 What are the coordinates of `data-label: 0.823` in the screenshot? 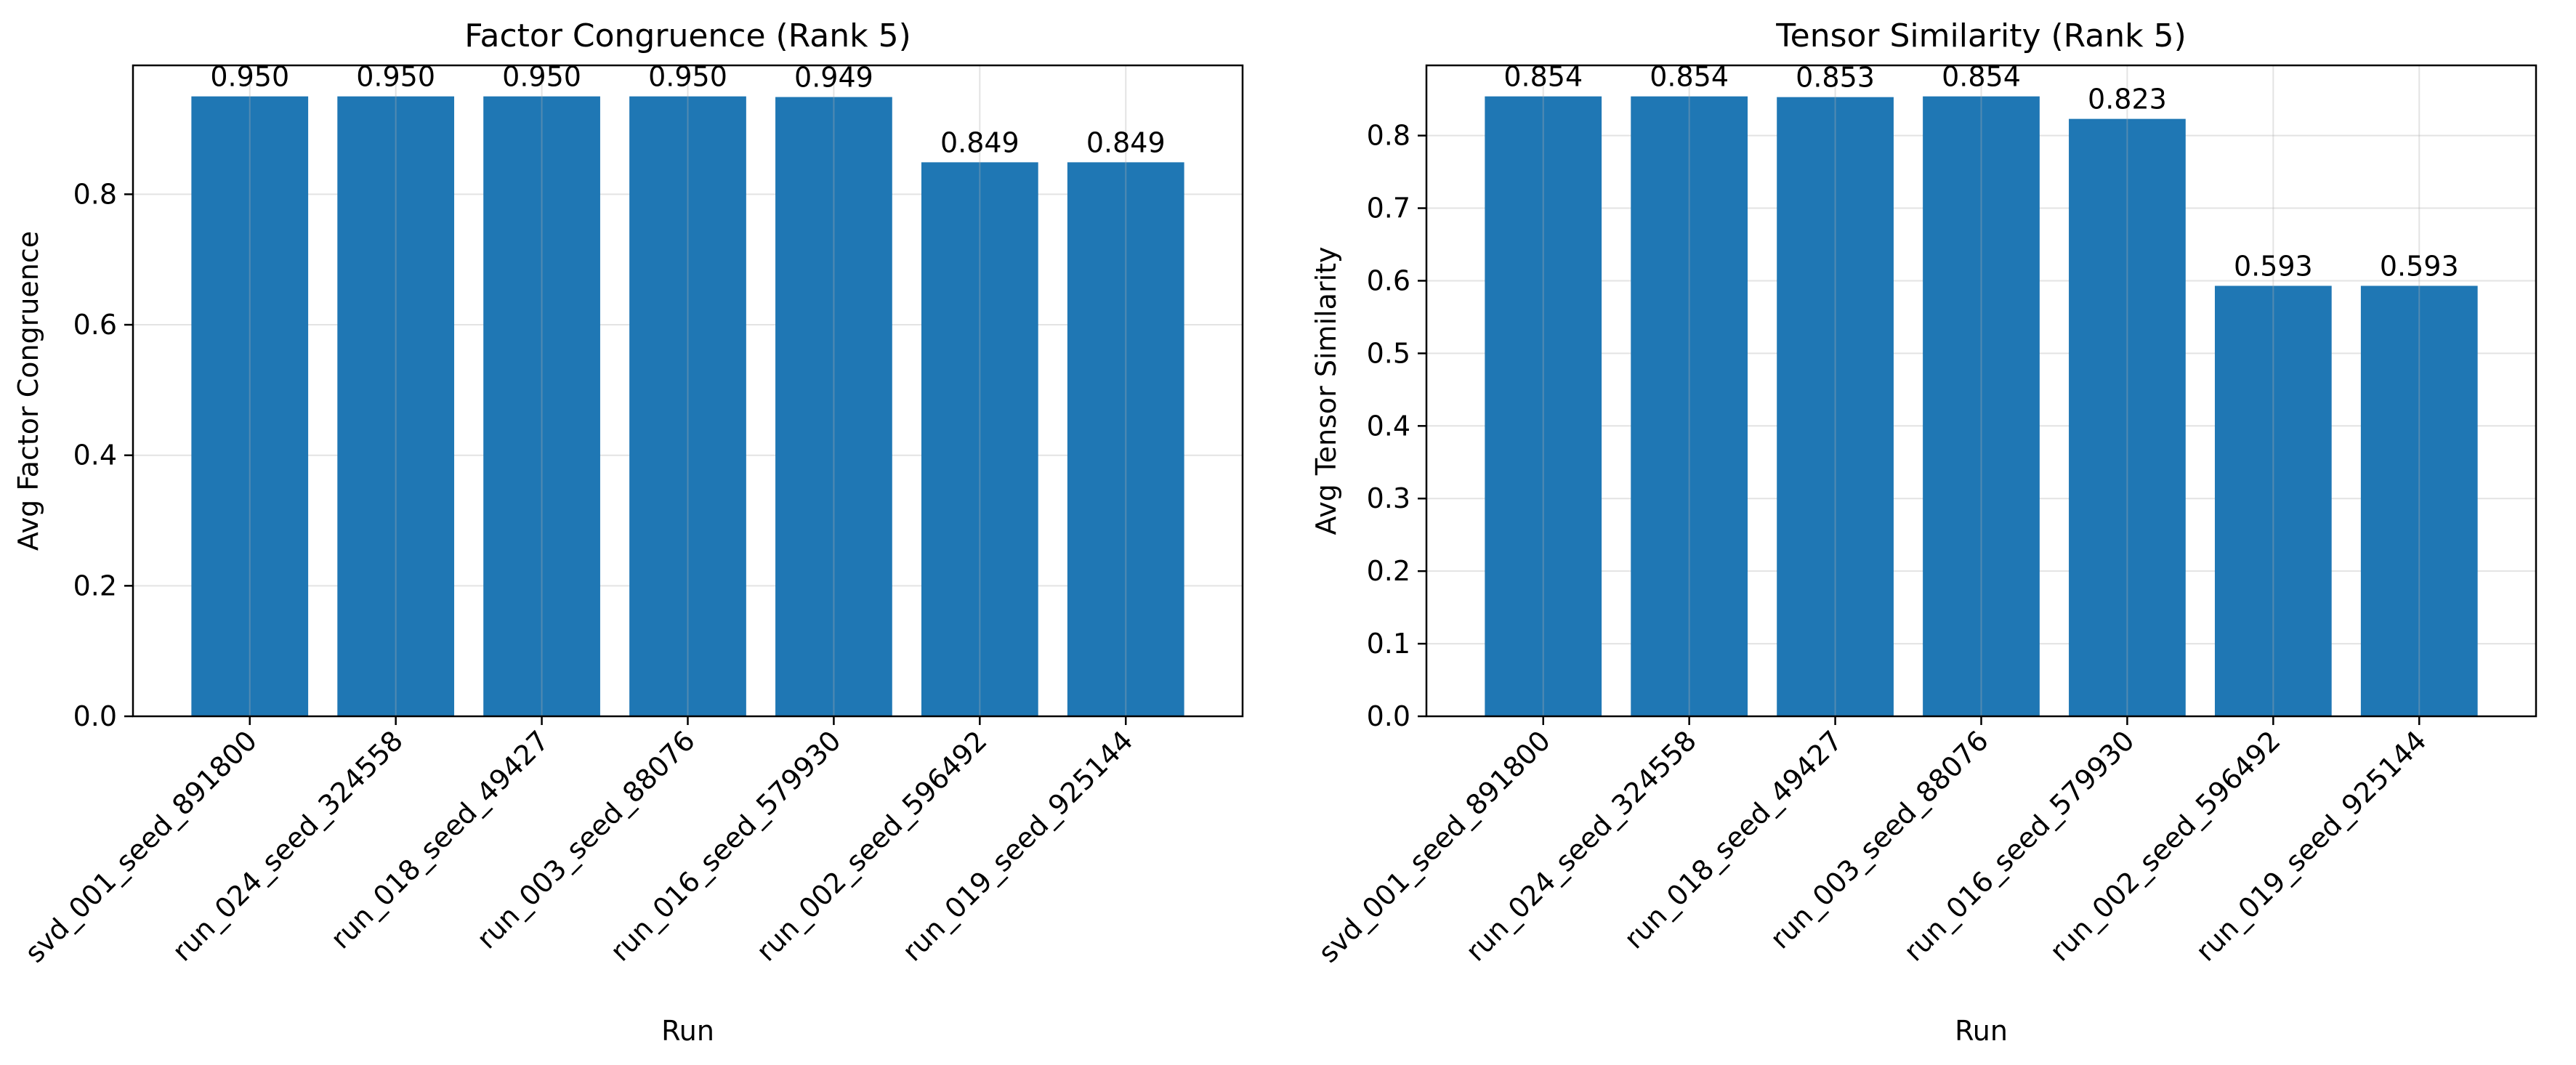 It's located at (2128, 100).